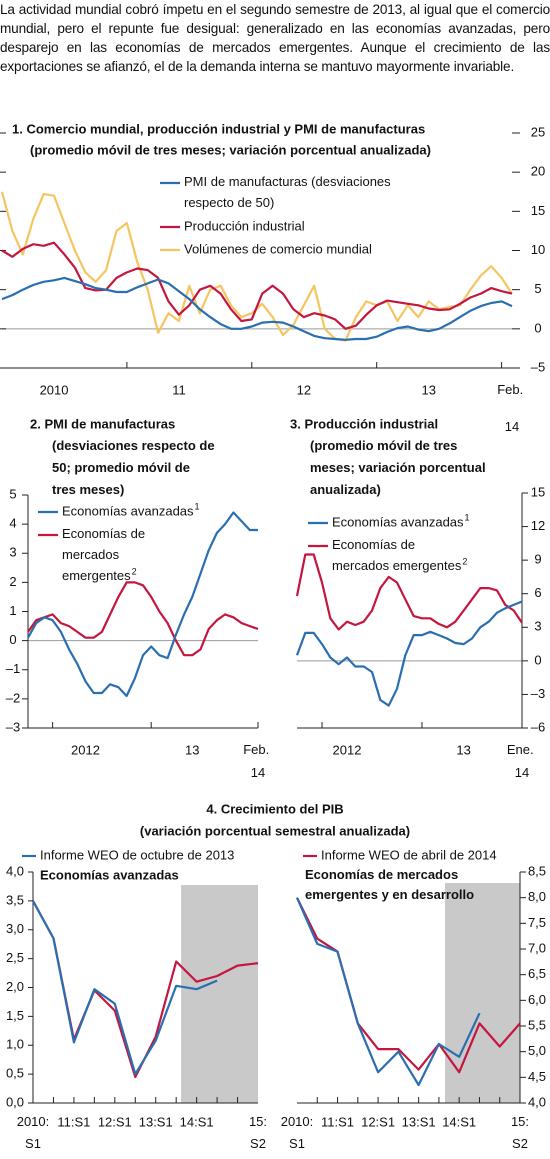 This screenshot has height=1159, width=550. What do you see at coordinates (537, 1076) in the screenshot?
I see `y-tick-label: 4,5` at bounding box center [537, 1076].